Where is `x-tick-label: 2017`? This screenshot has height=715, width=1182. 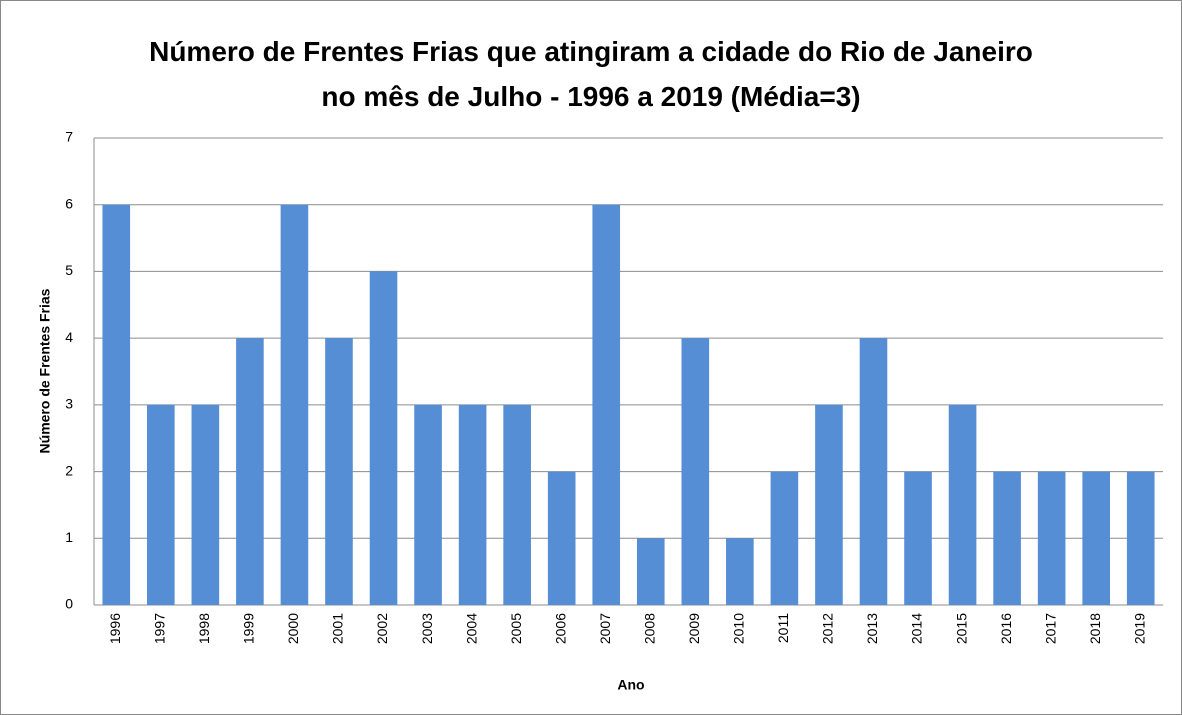
x-tick-label: 2017 is located at coordinates (1050, 628).